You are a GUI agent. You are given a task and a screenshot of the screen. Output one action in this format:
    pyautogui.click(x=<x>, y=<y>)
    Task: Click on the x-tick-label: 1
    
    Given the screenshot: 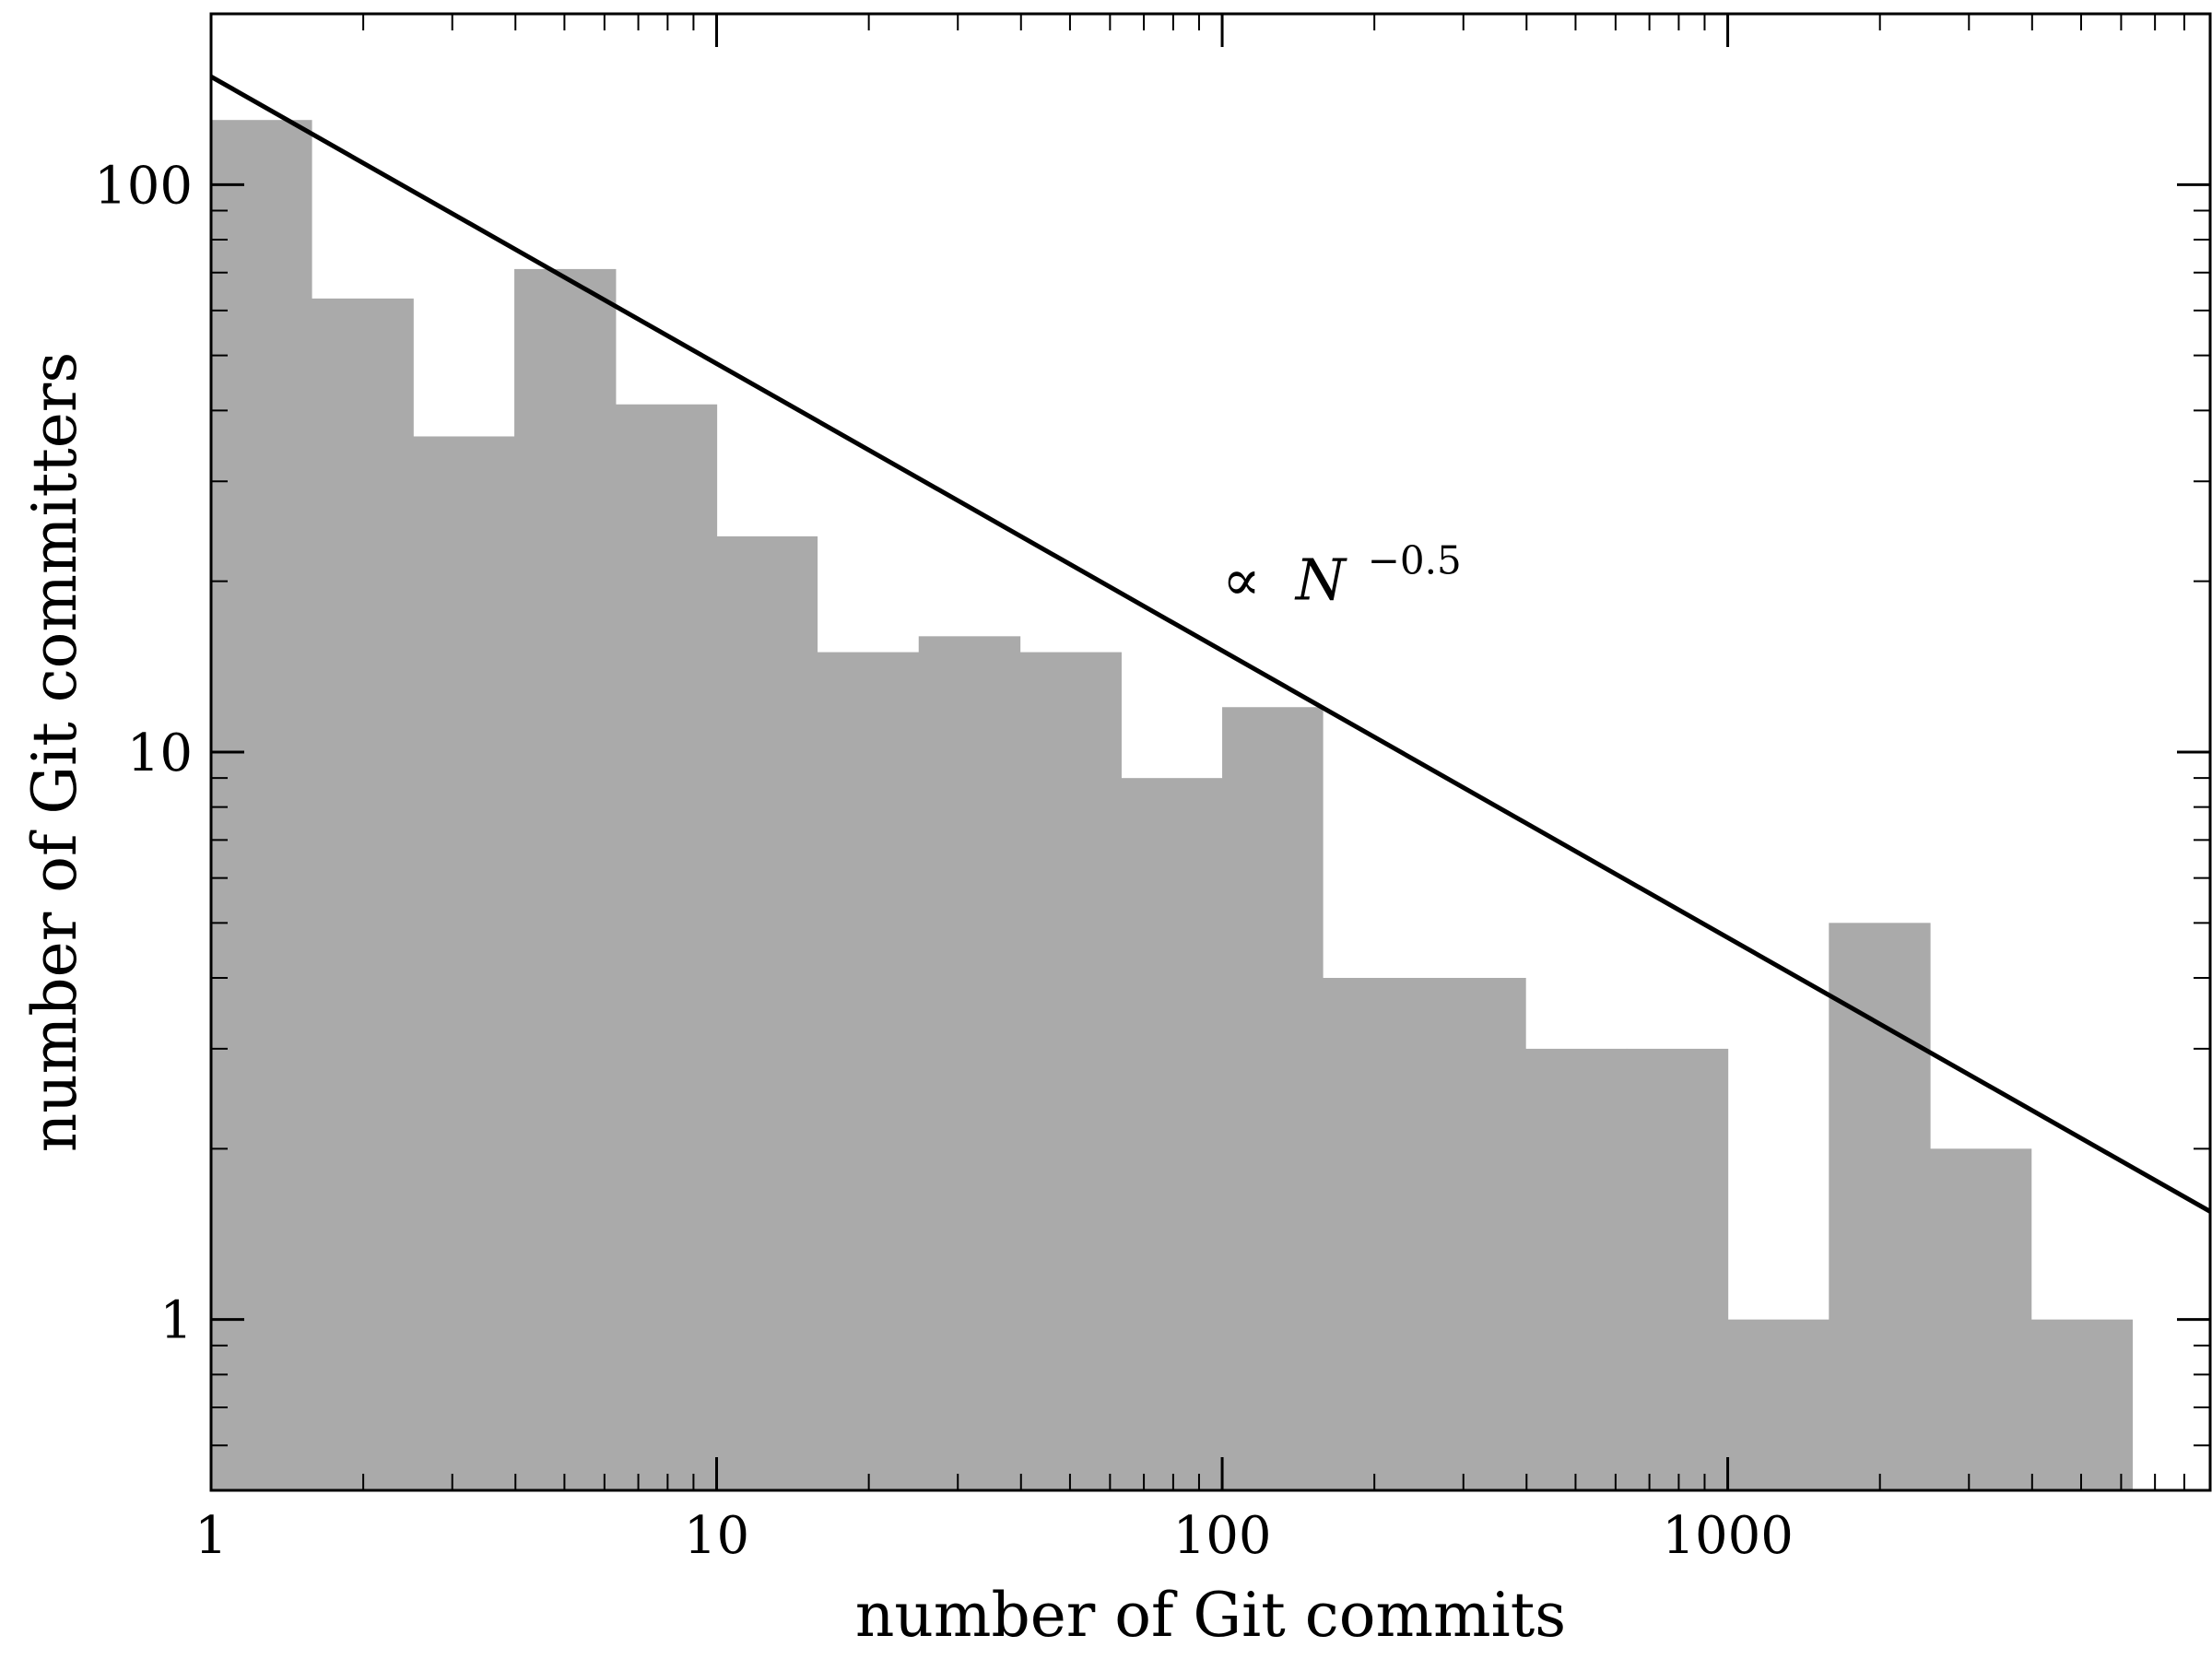 What is the action you would take?
    pyautogui.click(x=211, y=1536)
    